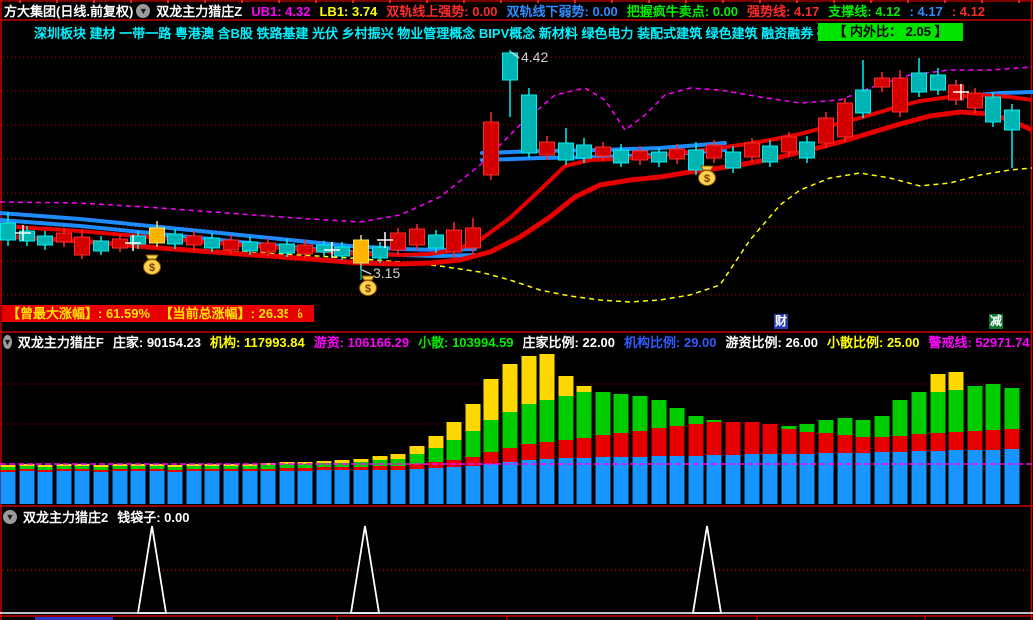 The height and width of the screenshot is (620, 1033). I want to click on xiaosan-ratio: 小散比例: 25.00, so click(873, 342).